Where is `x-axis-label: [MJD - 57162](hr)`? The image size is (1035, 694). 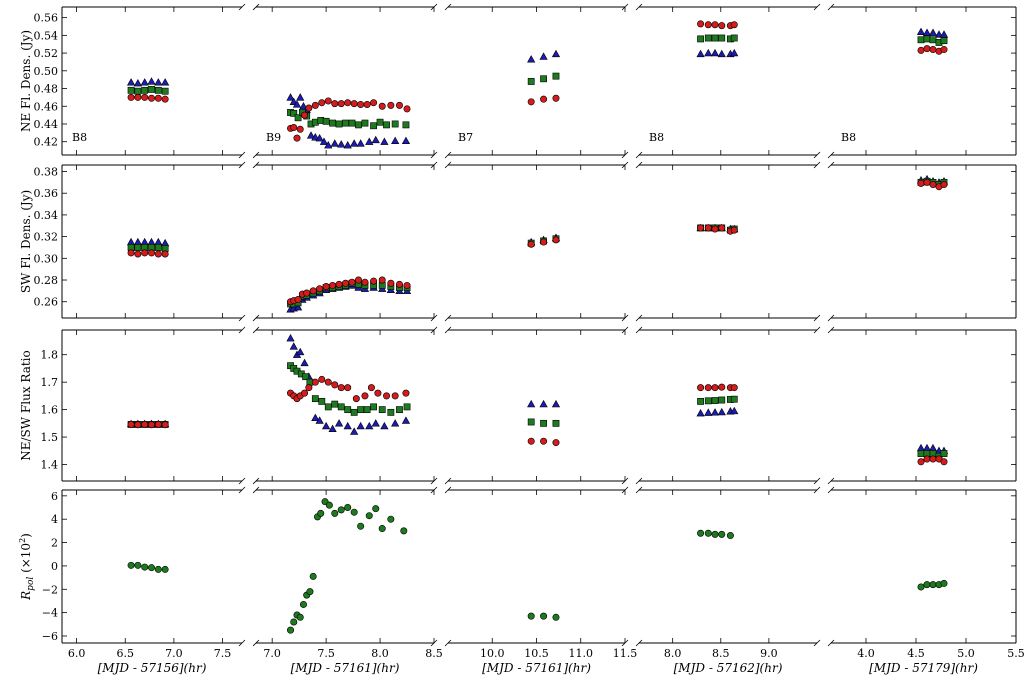 x-axis-label: [MJD - 57162](hr) is located at coordinates (728, 668).